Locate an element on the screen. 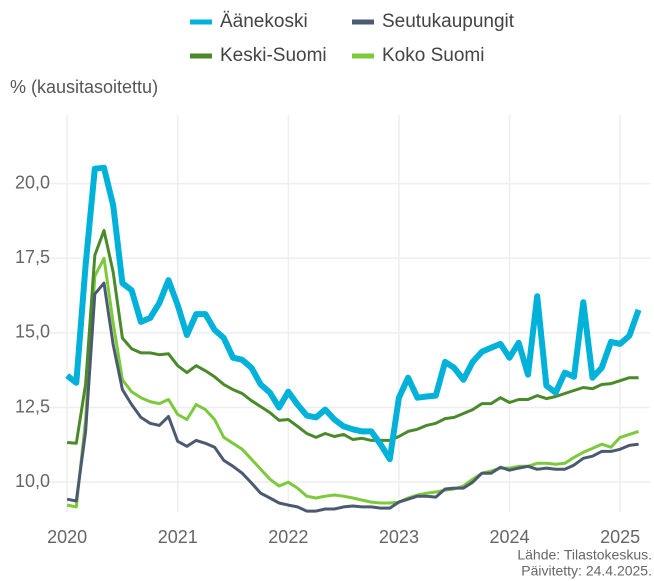  x-tick-label: 2024 is located at coordinates (510, 537).